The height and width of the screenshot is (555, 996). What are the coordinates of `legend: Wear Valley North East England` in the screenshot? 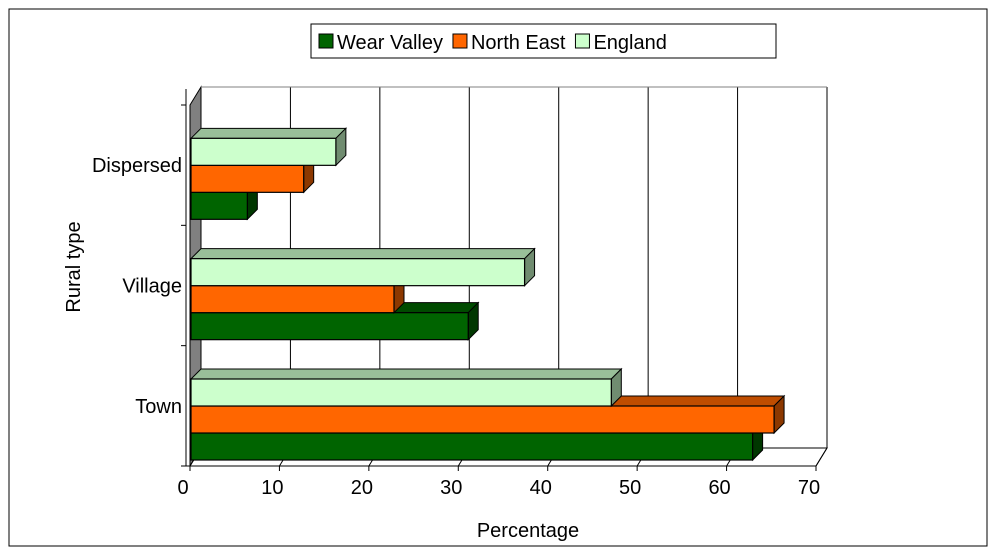 It's located at (543, 41).